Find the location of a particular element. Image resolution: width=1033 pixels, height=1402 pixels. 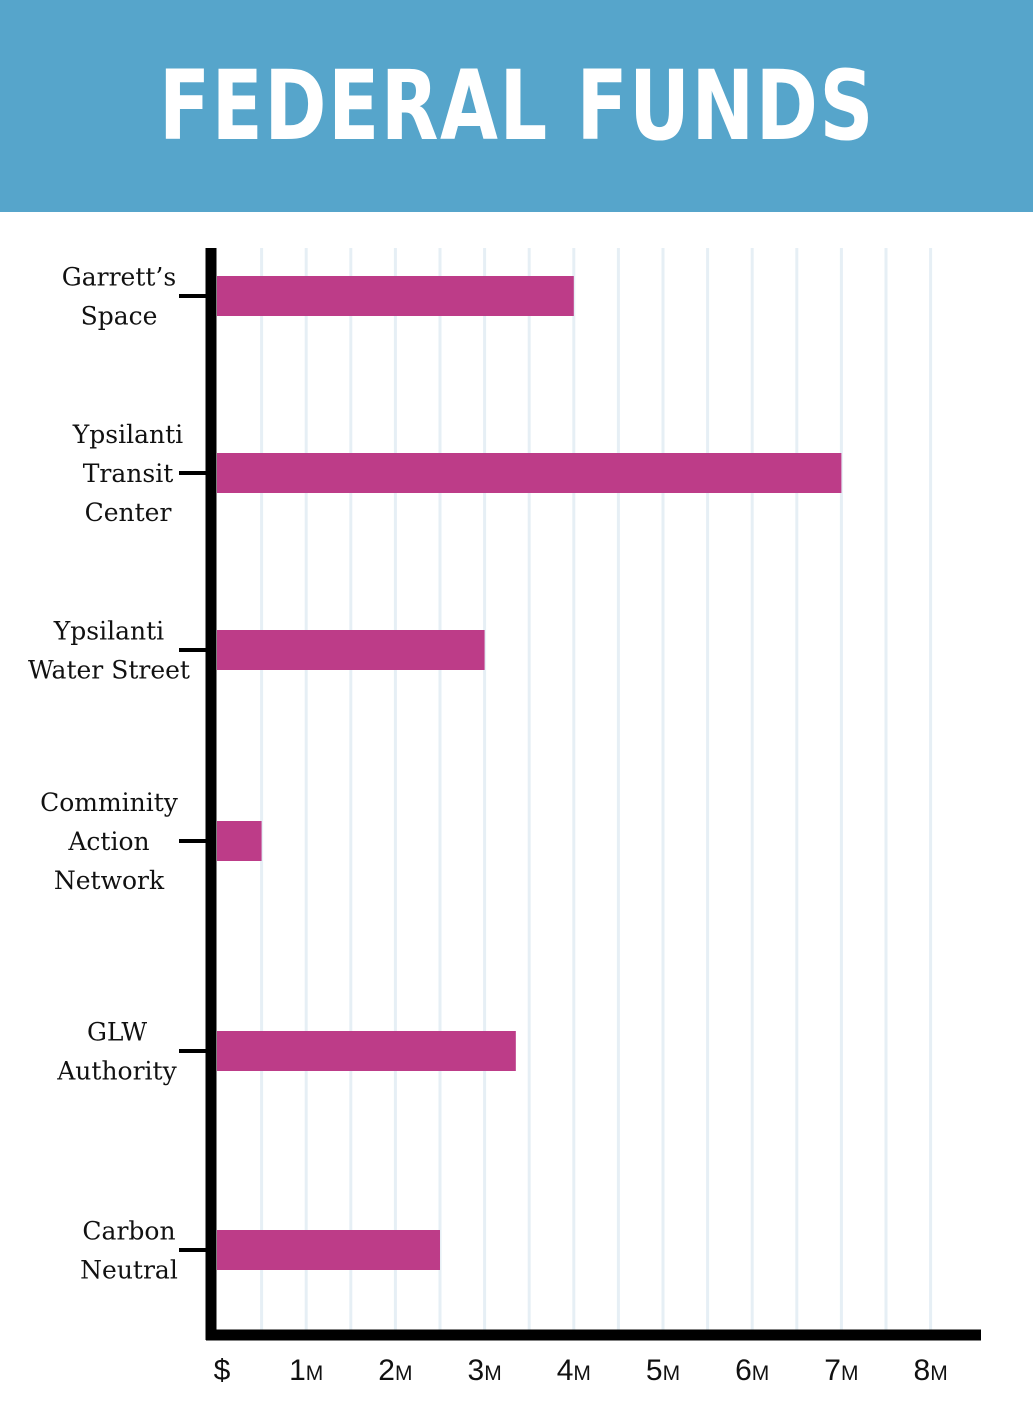

category-label: Action is located at coordinates (108, 841).